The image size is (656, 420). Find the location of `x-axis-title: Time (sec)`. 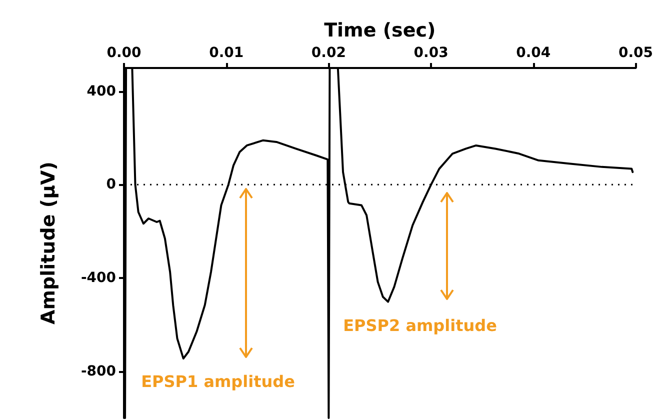

x-axis-title: Time (sec) is located at coordinates (380, 31).